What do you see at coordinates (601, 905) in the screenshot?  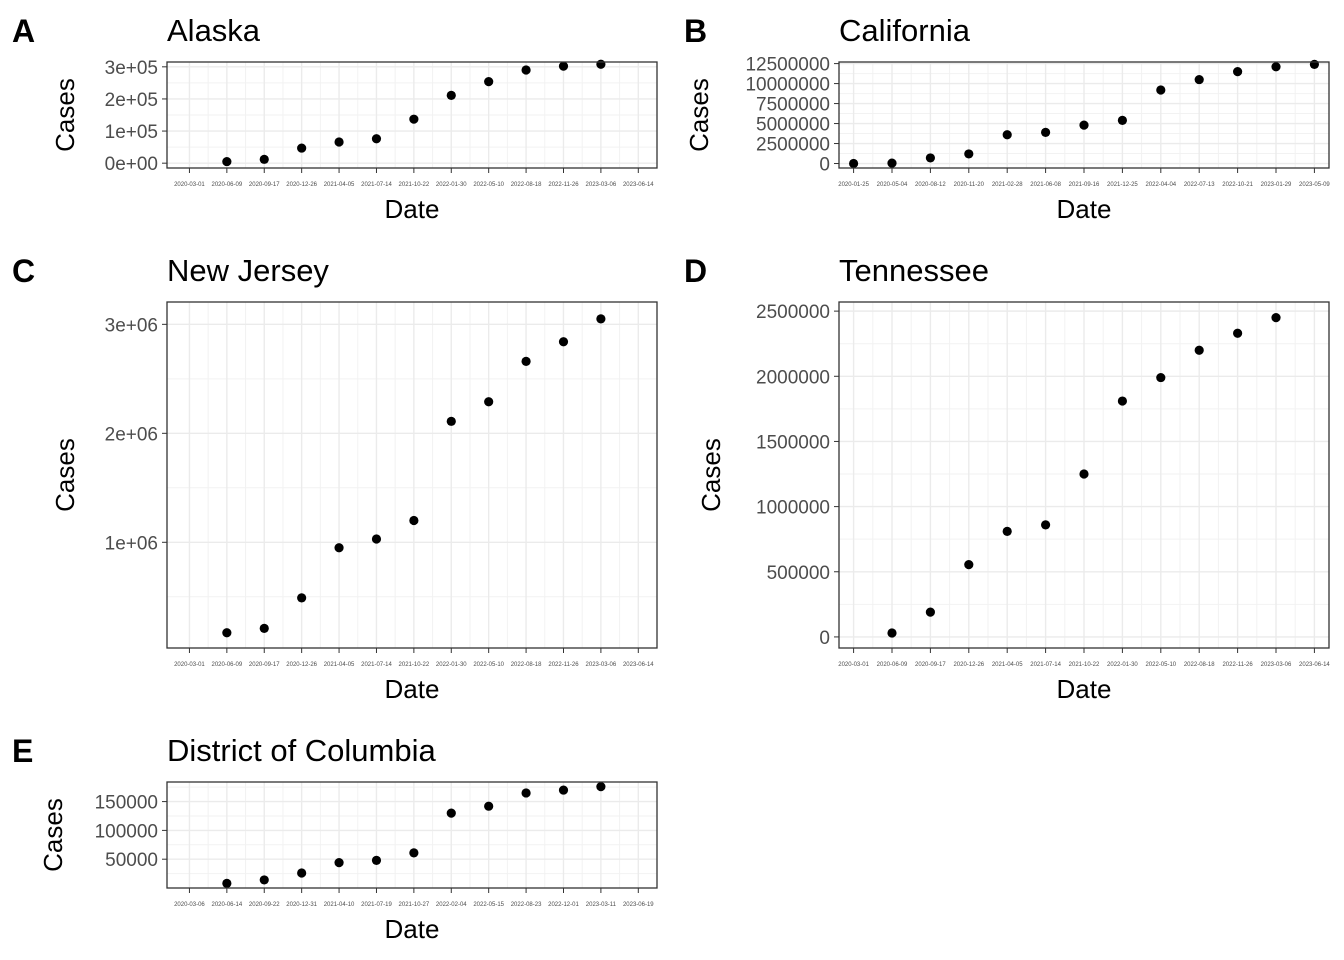 I see `x-tick-label: 2023-03-11` at bounding box center [601, 905].